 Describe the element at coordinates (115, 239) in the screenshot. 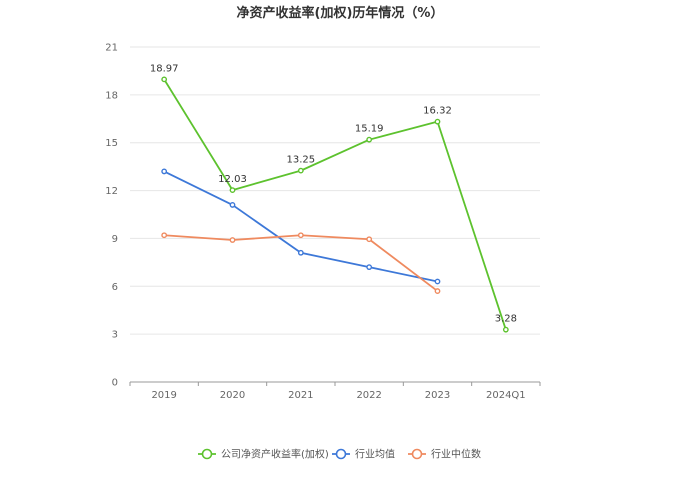

I see `y-tick-label: 9` at that location.